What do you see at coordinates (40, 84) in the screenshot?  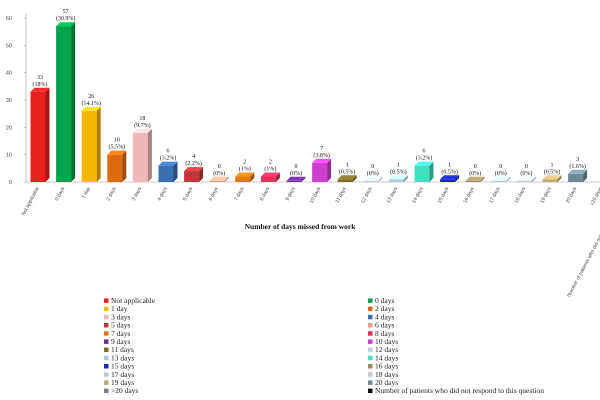 I see `data-label-percent: (18%)` at bounding box center [40, 84].